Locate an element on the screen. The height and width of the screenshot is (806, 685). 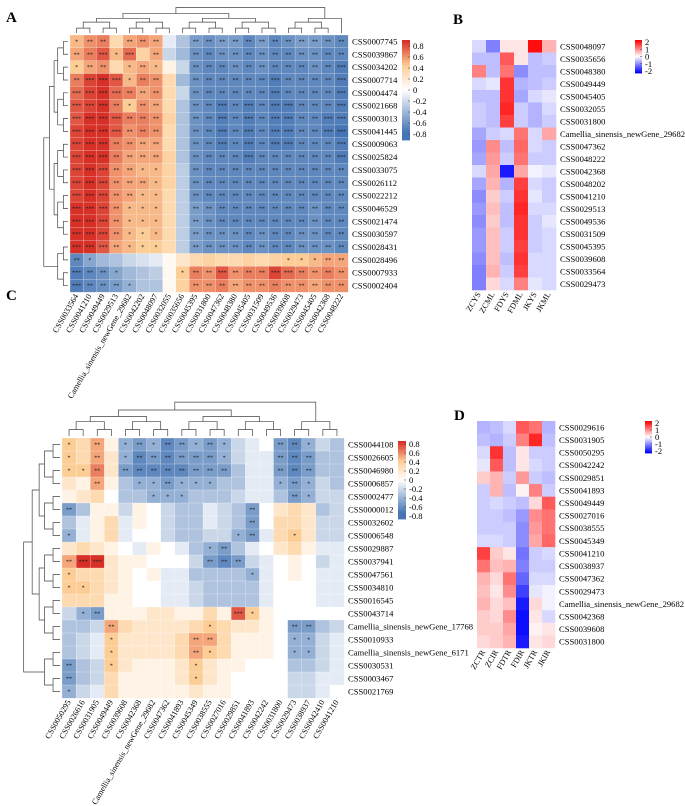
row-label: CSS0004474 is located at coordinates (375, 93).